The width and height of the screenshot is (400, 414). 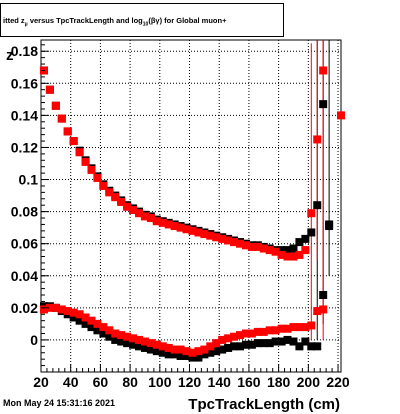 What do you see at coordinates (24, 212) in the screenshot?
I see `y-tick-label: 0.08` at bounding box center [24, 212].